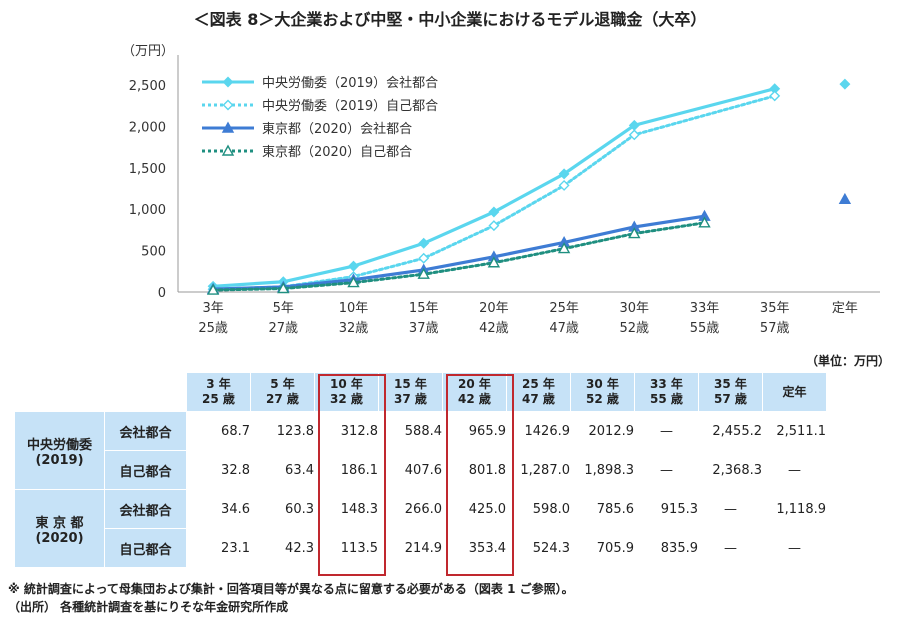 The image size is (900, 620). What do you see at coordinates (284, 328) in the screenshot?
I see `x-tick-label: 27歳` at bounding box center [284, 328].